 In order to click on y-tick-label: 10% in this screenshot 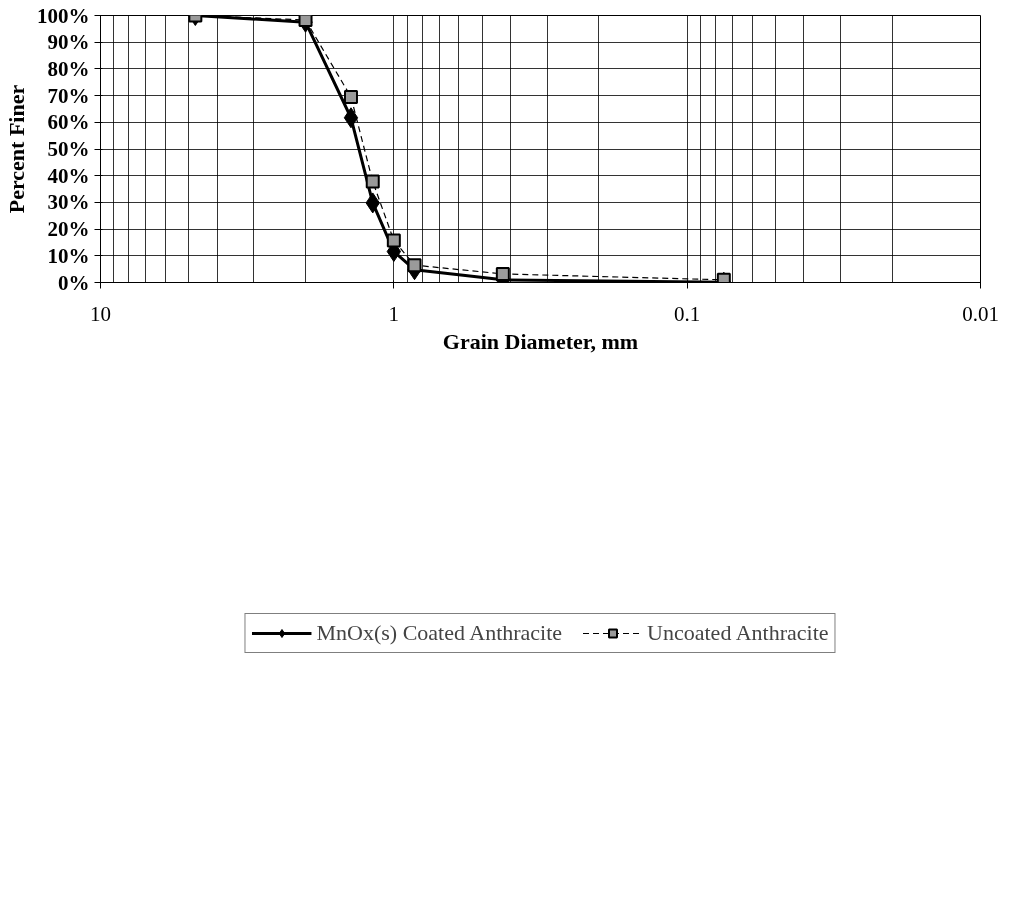, I will do `click(68, 255)`.